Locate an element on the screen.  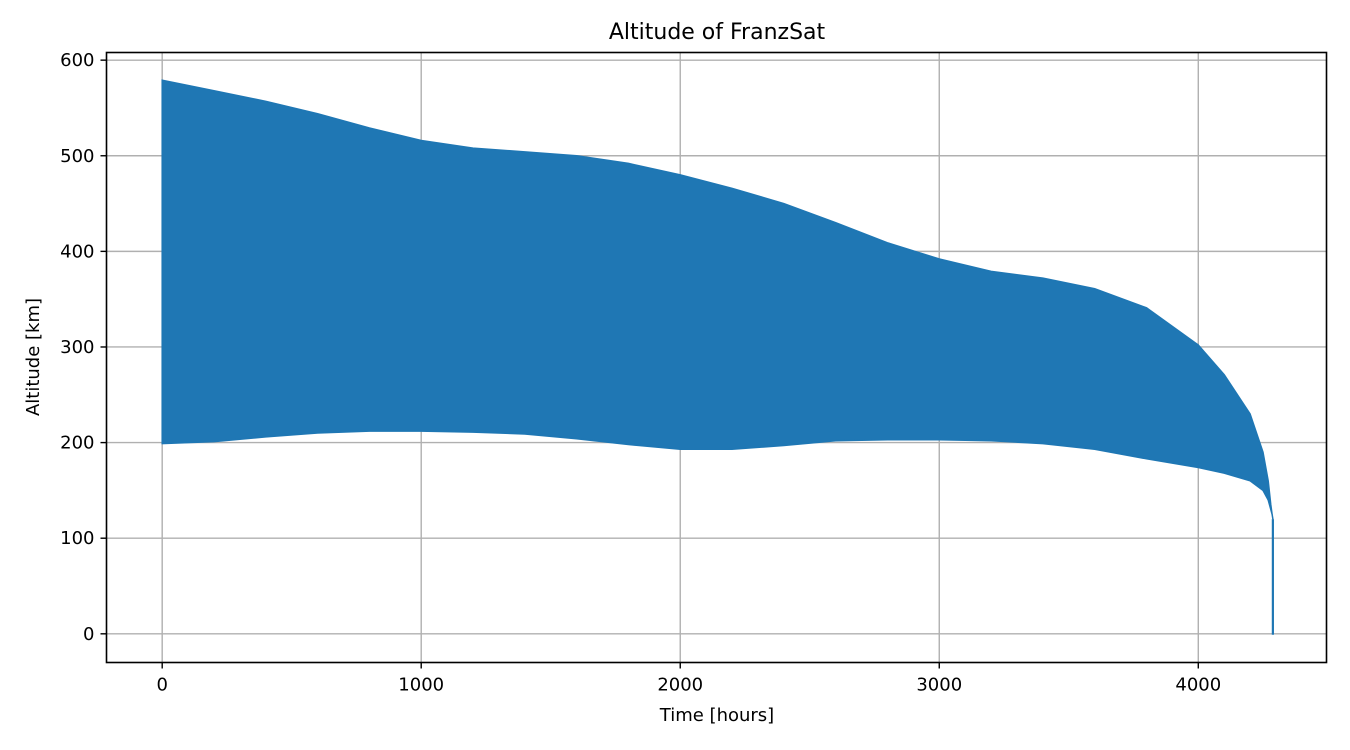
y-axis: 0 100 200 300 400 500 600 is located at coordinates (83, 347).